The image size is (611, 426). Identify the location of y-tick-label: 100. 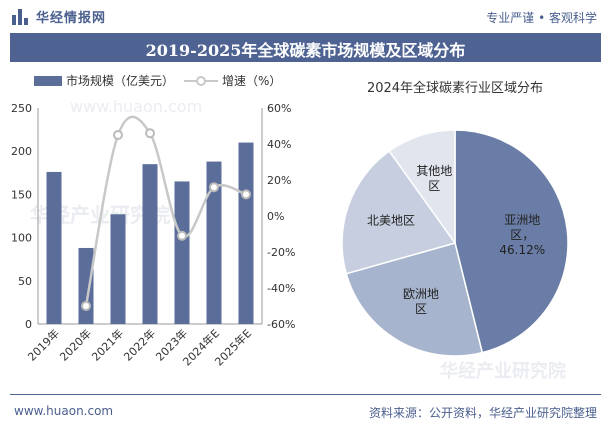
(21, 238).